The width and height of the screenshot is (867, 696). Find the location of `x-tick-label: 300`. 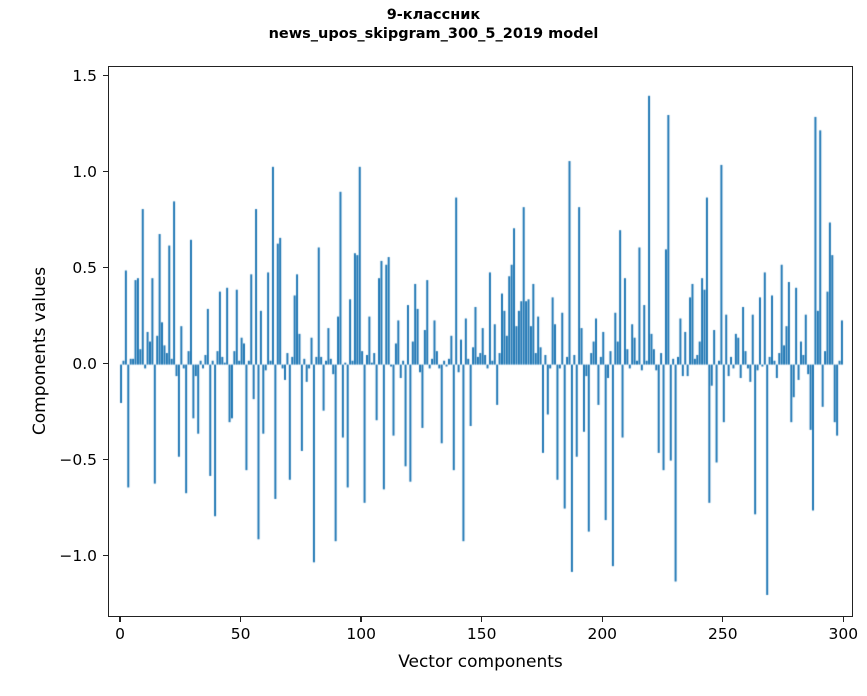

x-tick-label: 300 is located at coordinates (843, 634).